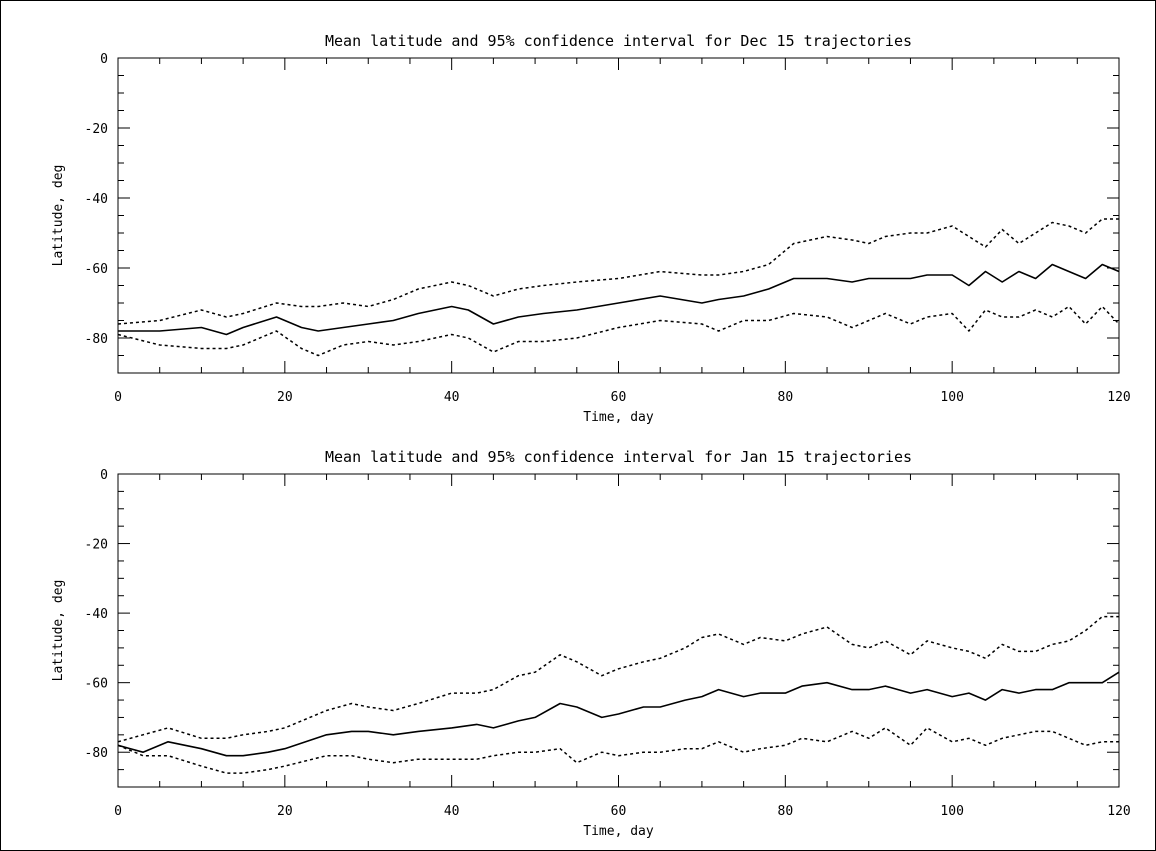  What do you see at coordinates (618, 831) in the screenshot?
I see `chart2-x-axis-label: Time, day` at bounding box center [618, 831].